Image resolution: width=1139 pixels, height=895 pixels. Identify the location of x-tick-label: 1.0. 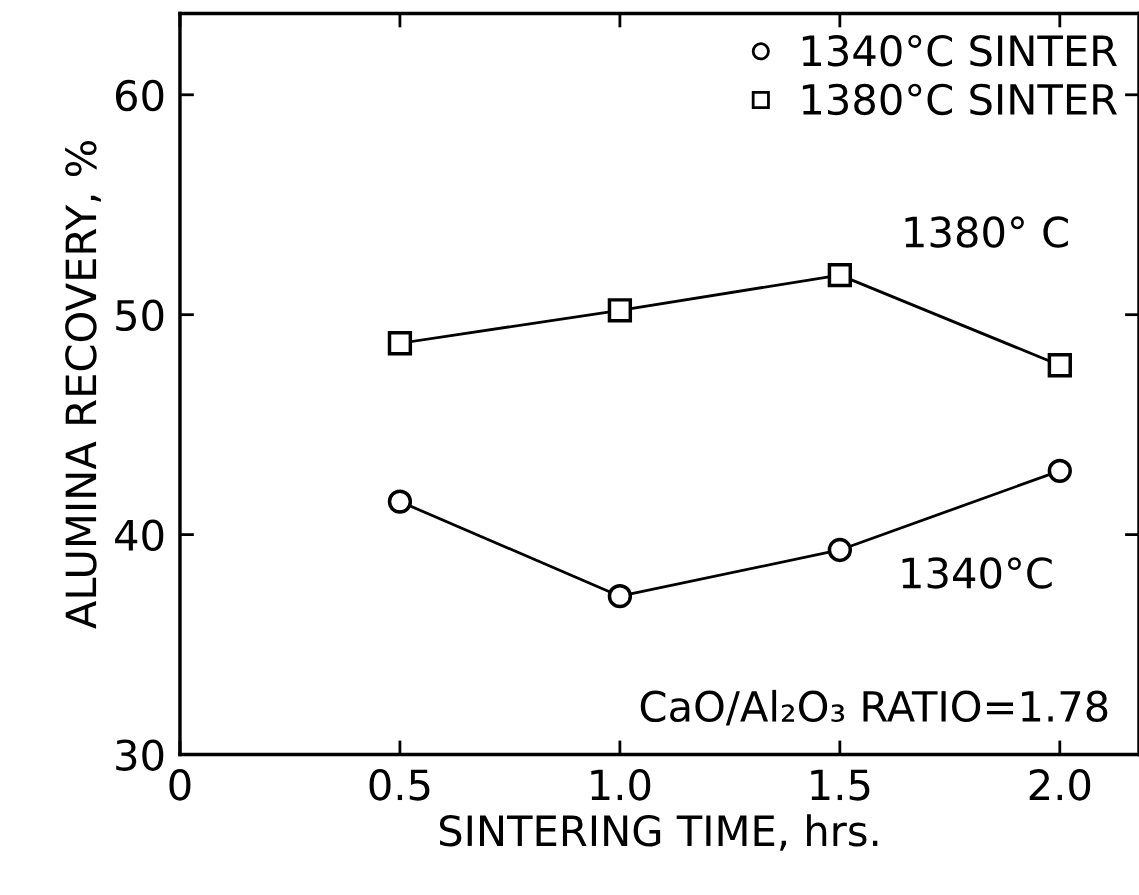
(621, 785).